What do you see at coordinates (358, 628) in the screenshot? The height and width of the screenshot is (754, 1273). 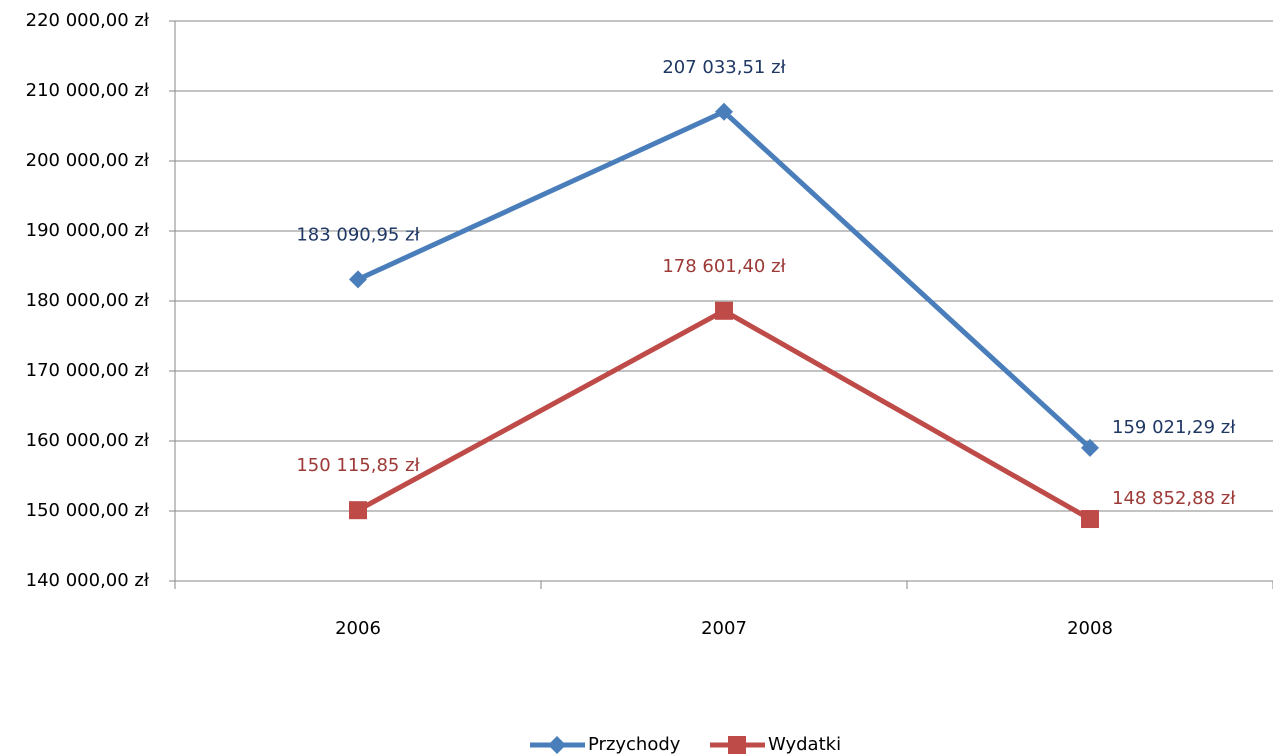 I see `x-tick-label: 2006` at bounding box center [358, 628].